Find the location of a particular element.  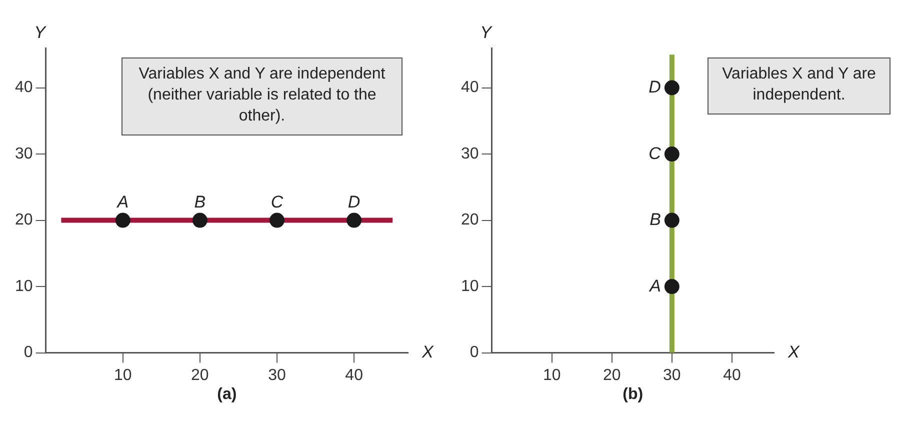

text: (b) is located at coordinates (633, 395).